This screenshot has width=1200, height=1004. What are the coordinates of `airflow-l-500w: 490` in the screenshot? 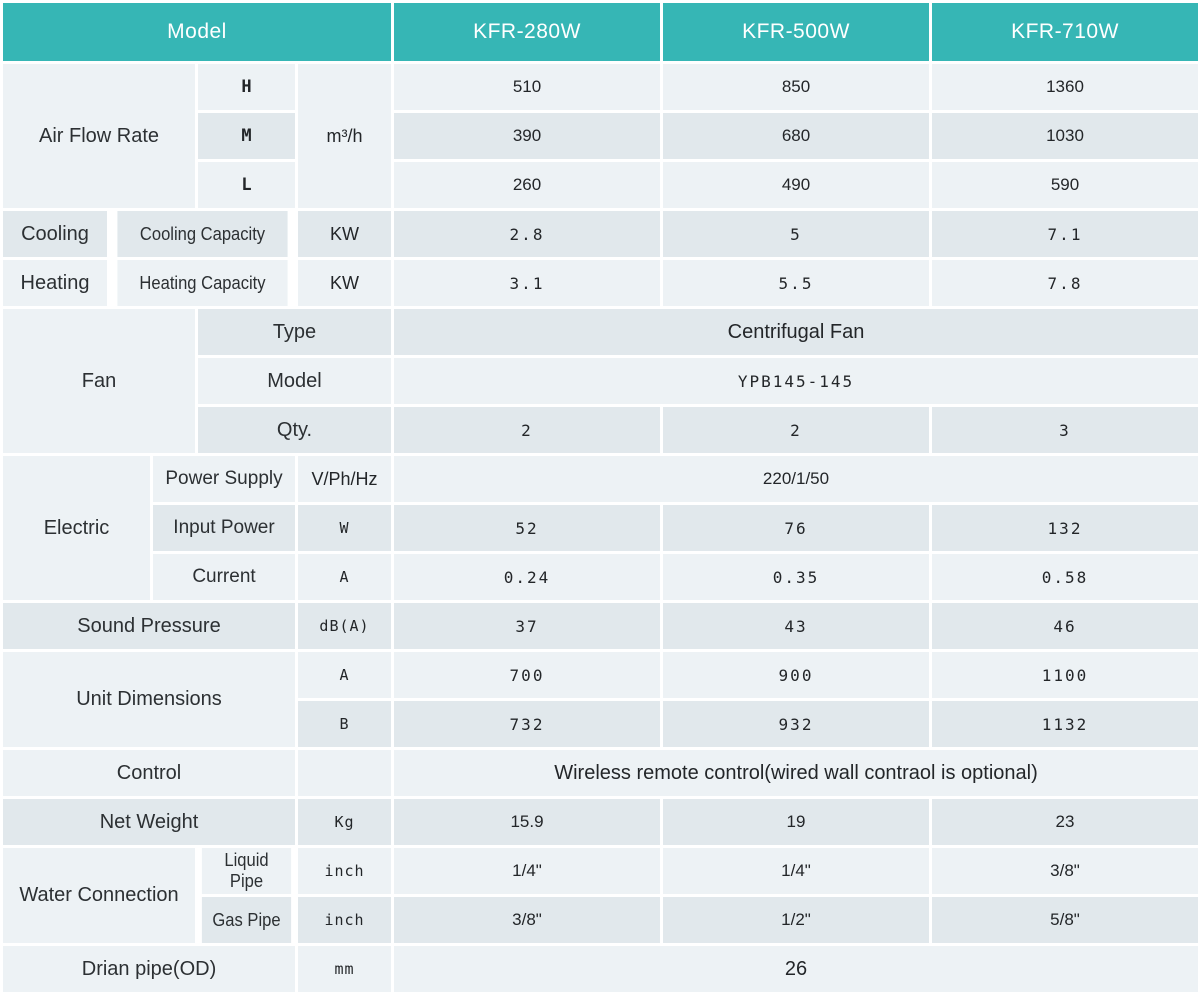 It's located at (796, 185).